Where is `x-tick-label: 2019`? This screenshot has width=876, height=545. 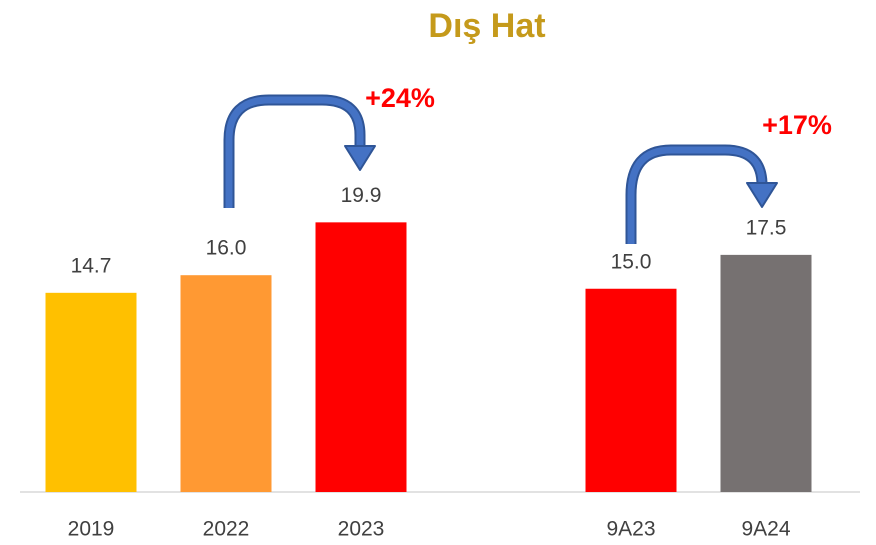 x-tick-label: 2019 is located at coordinates (91, 529).